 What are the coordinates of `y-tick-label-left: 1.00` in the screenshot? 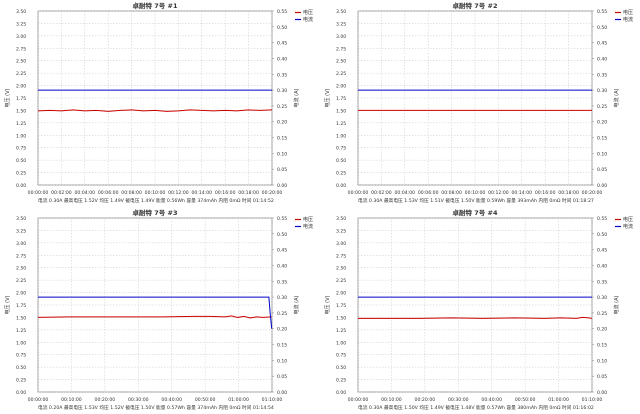 It's located at (341, 136).